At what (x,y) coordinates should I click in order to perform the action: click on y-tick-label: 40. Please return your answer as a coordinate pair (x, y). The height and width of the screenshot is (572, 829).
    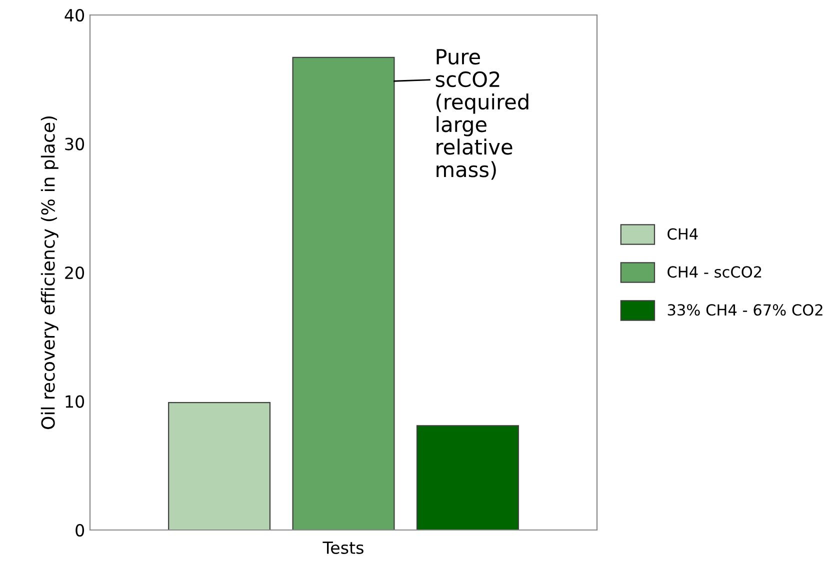
    Looking at the image, I should click on (74, 15).